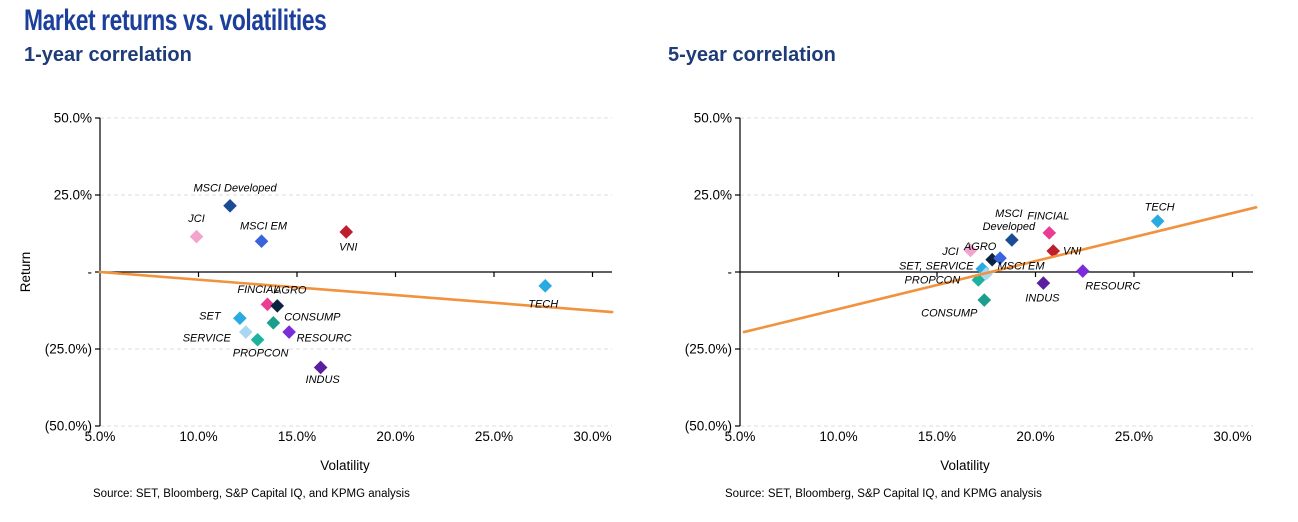  I want to click on y-axis-title: Return, so click(25, 272).